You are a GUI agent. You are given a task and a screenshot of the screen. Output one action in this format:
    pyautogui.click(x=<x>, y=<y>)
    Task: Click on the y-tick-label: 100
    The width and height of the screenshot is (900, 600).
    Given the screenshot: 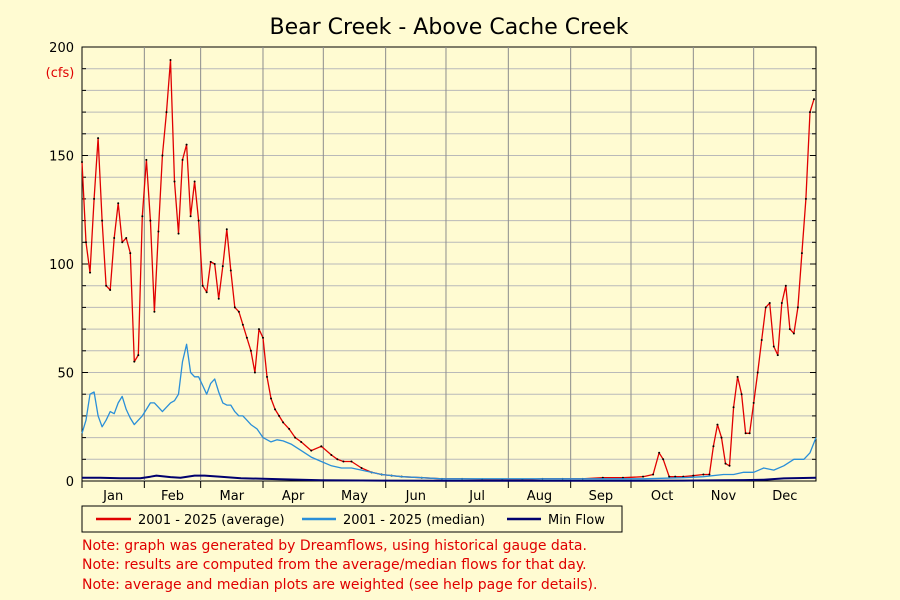 What is the action you would take?
    pyautogui.click(x=61, y=265)
    